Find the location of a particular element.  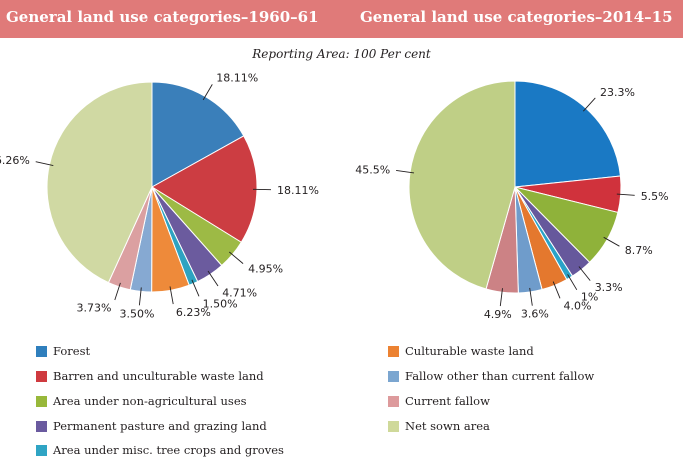

slice-label-right-6: 4.0% is located at coordinates (578, 306).